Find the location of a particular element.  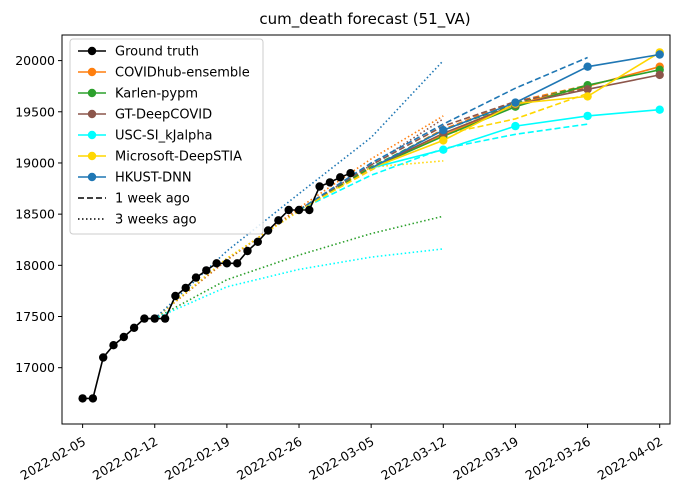

chart-title: cum_death forecast (51_VA) is located at coordinates (364, 19).